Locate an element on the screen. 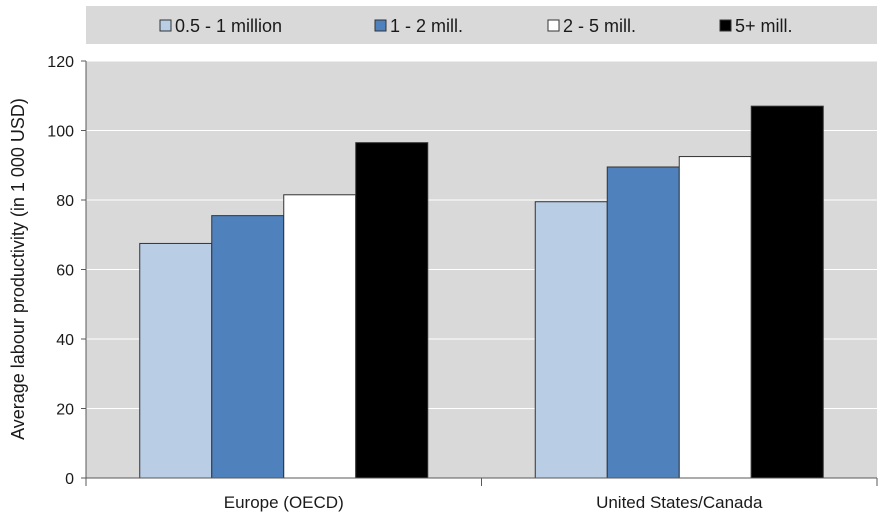  legend-label: 0.5 - 1 million is located at coordinates (228, 26).